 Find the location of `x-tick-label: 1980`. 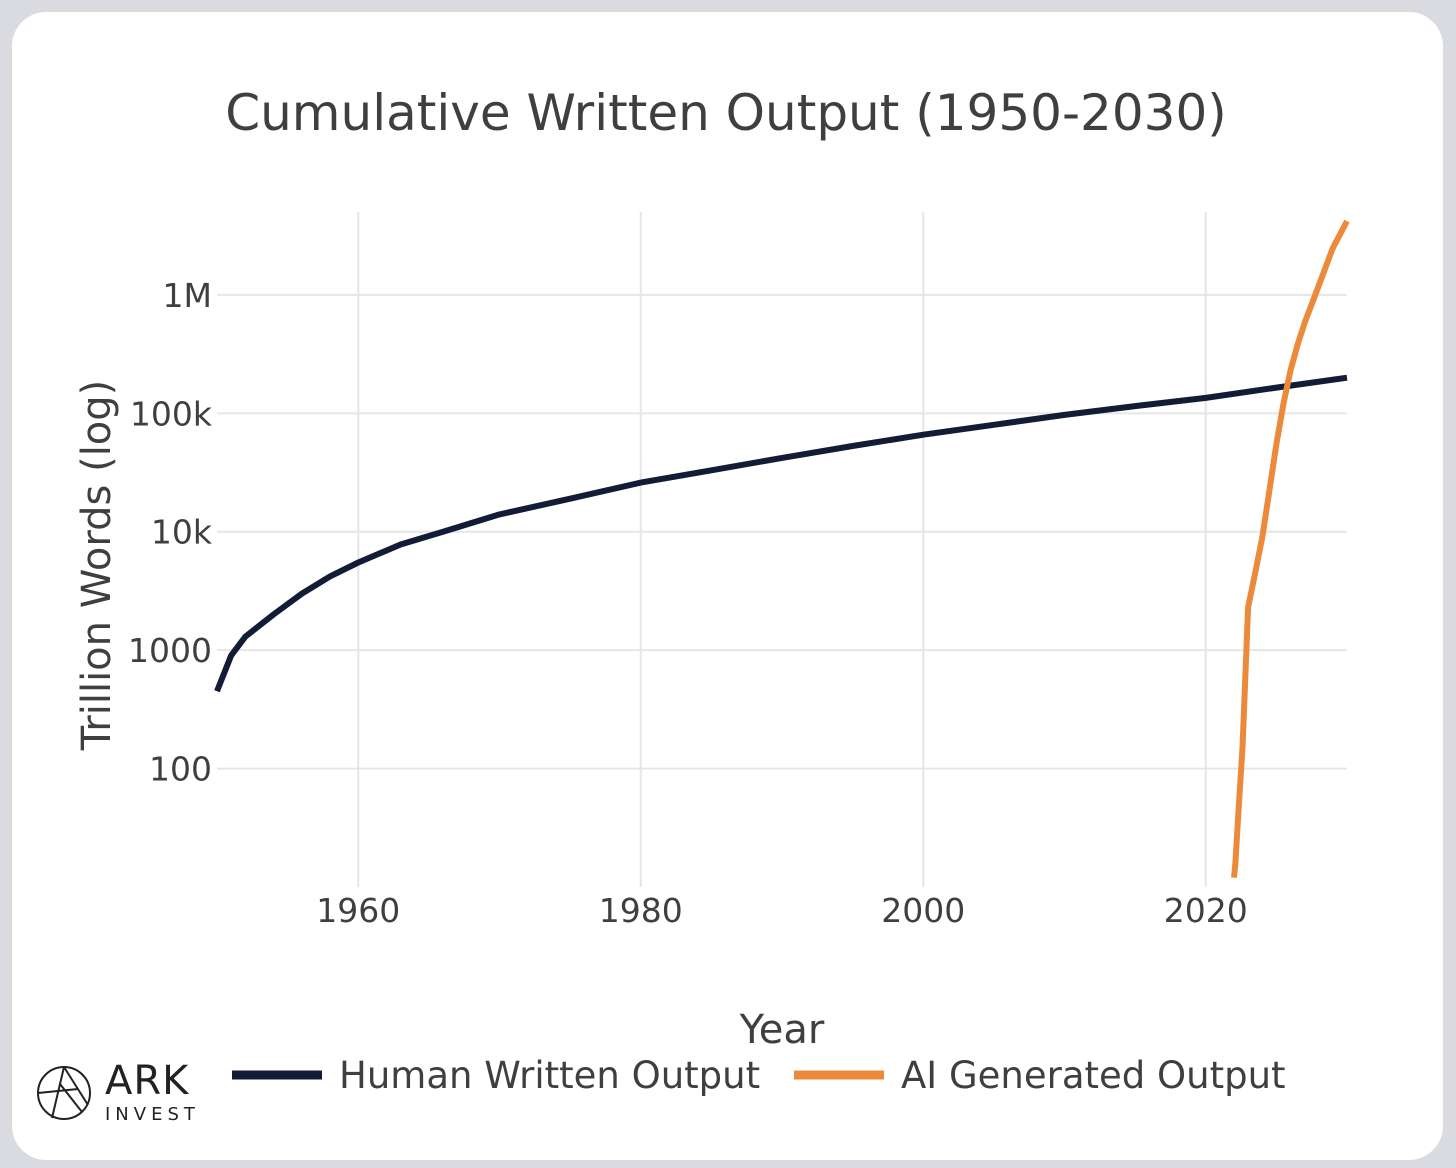

x-tick-label: 1980 is located at coordinates (641, 910).